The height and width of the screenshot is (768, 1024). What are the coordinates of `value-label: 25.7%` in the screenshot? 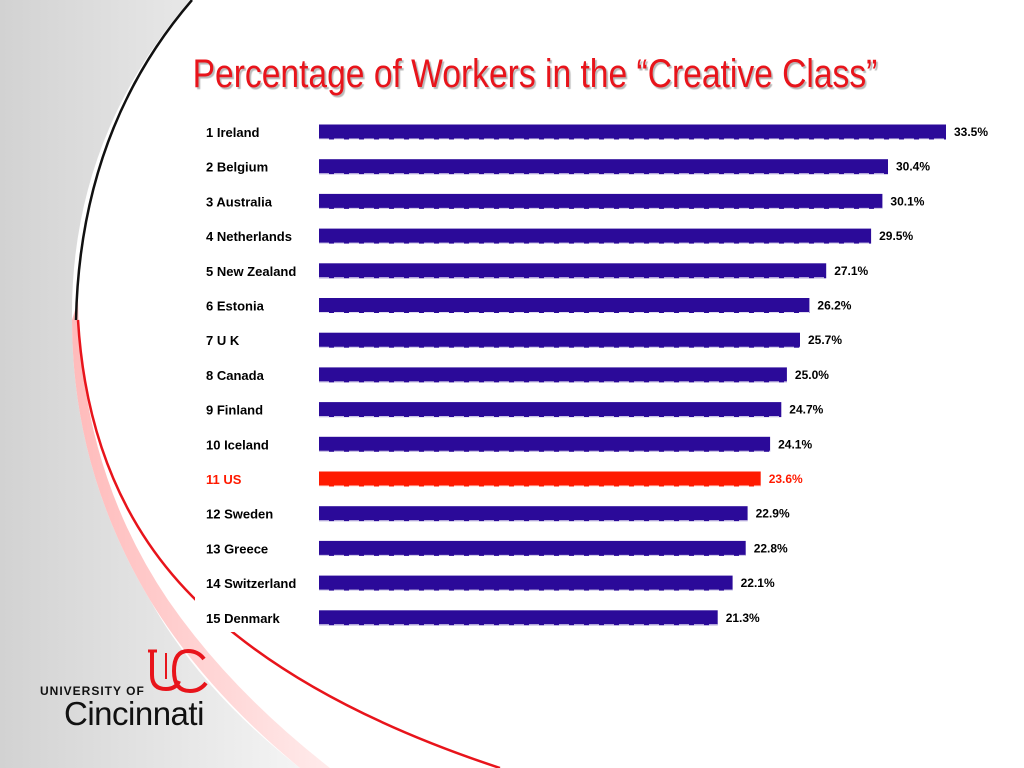 It's located at (825, 340).